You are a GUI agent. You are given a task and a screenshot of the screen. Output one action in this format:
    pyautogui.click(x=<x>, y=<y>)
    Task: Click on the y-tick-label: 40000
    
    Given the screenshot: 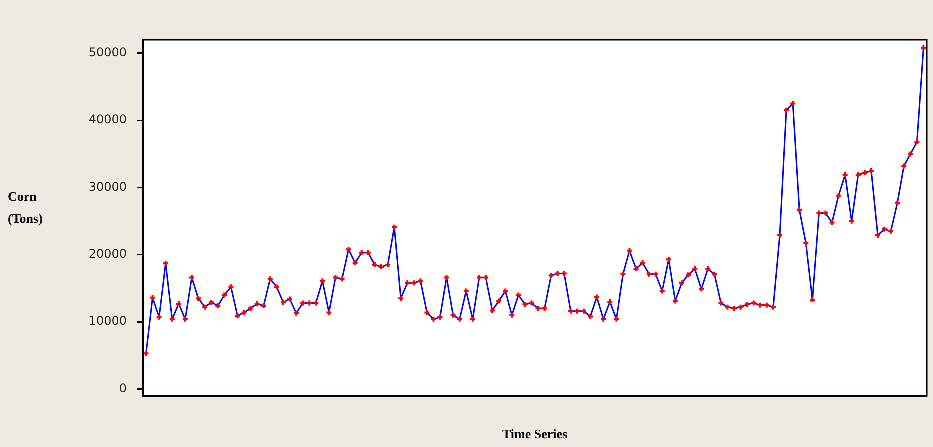 What is the action you would take?
    pyautogui.click(x=107, y=119)
    